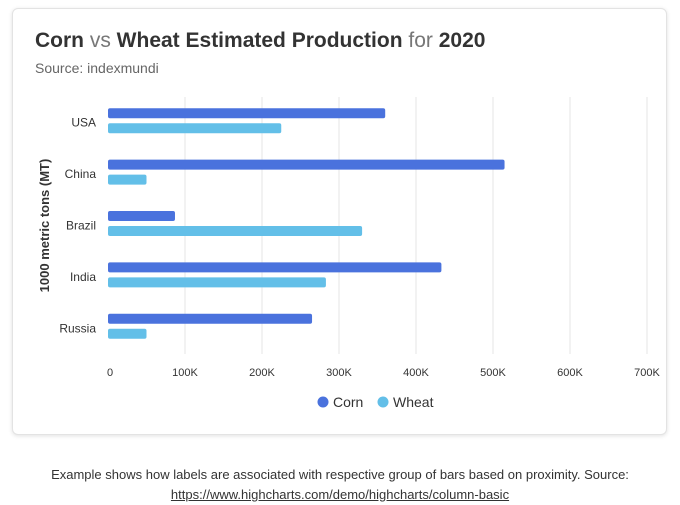  Describe the element at coordinates (100, 40) in the screenshot. I see `chart-title-part: vs` at that location.